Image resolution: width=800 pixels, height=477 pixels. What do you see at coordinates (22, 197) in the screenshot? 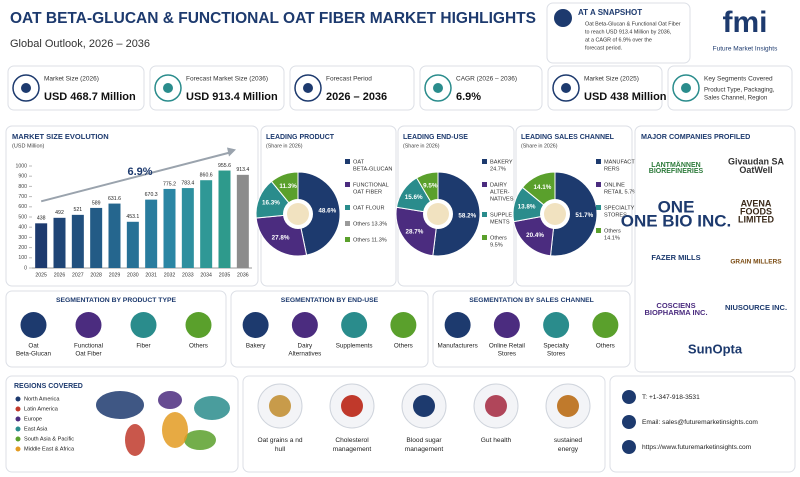
I see `y-tick-label: 700` at bounding box center [22, 197].